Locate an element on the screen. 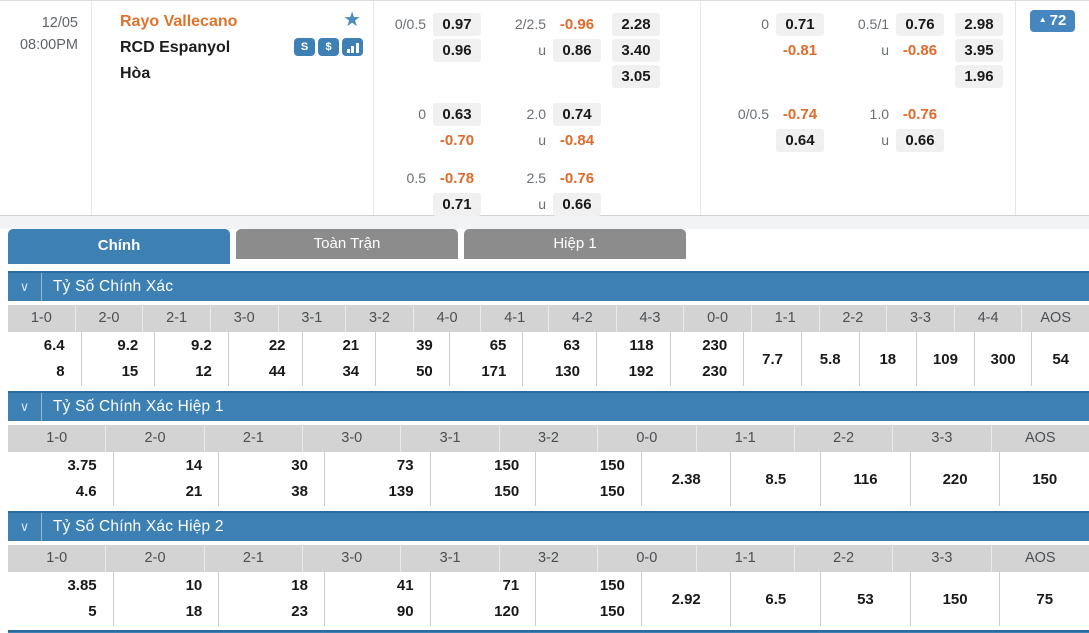 Image resolution: width=1089 pixels, height=633 pixels. odds-value: 22 is located at coordinates (277, 345).